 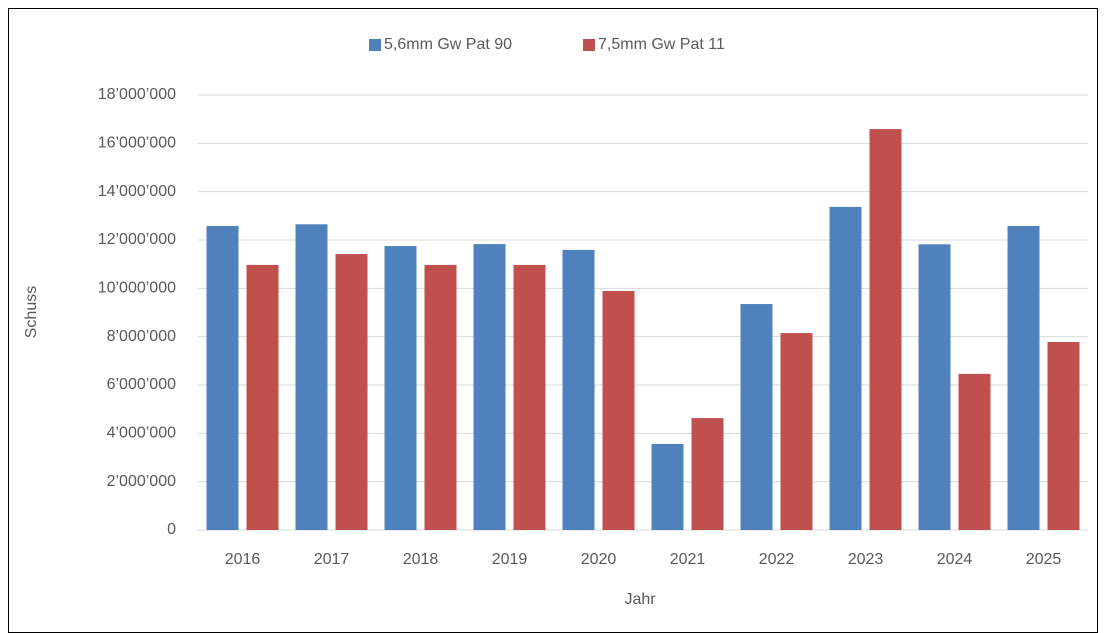 I want to click on y-tick-label: 0, so click(x=171, y=529).